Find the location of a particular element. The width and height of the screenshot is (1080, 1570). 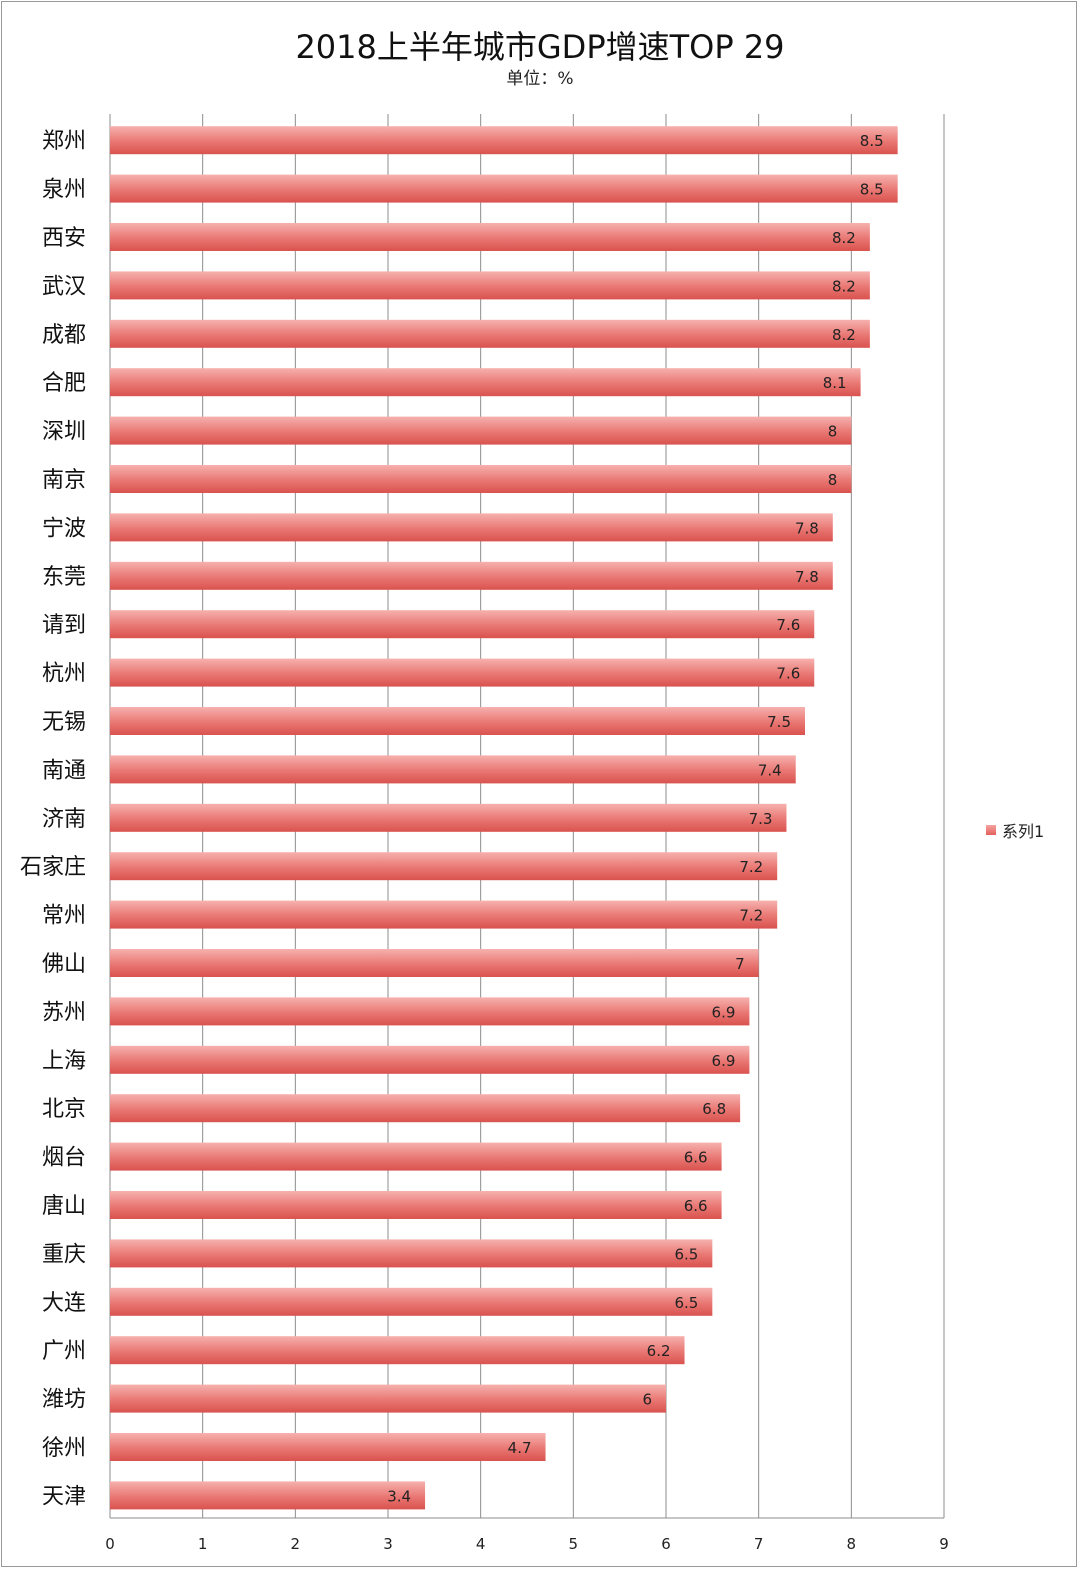

category-label: 徐州 is located at coordinates (64, 1448).